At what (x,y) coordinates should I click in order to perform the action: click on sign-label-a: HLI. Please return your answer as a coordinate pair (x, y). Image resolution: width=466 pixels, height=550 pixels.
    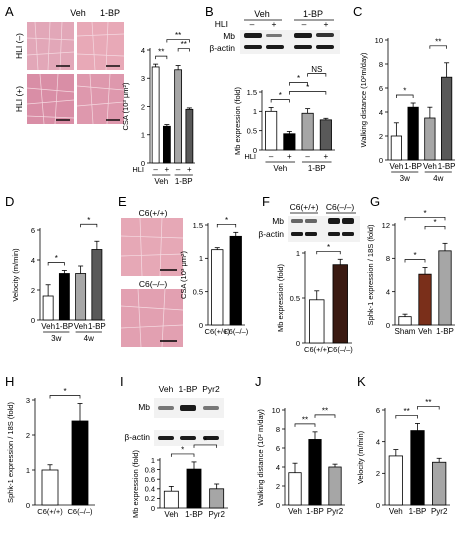
    Looking at the image, I should click on (138, 169).